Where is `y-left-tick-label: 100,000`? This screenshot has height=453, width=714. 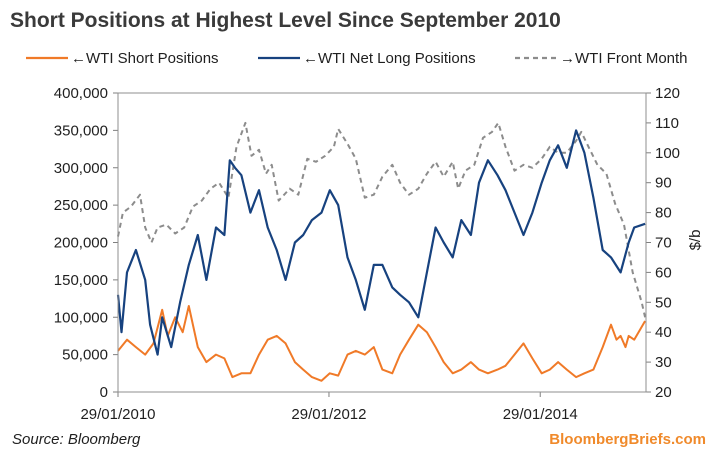 y-left-tick-label: 100,000 is located at coordinates (81, 317).